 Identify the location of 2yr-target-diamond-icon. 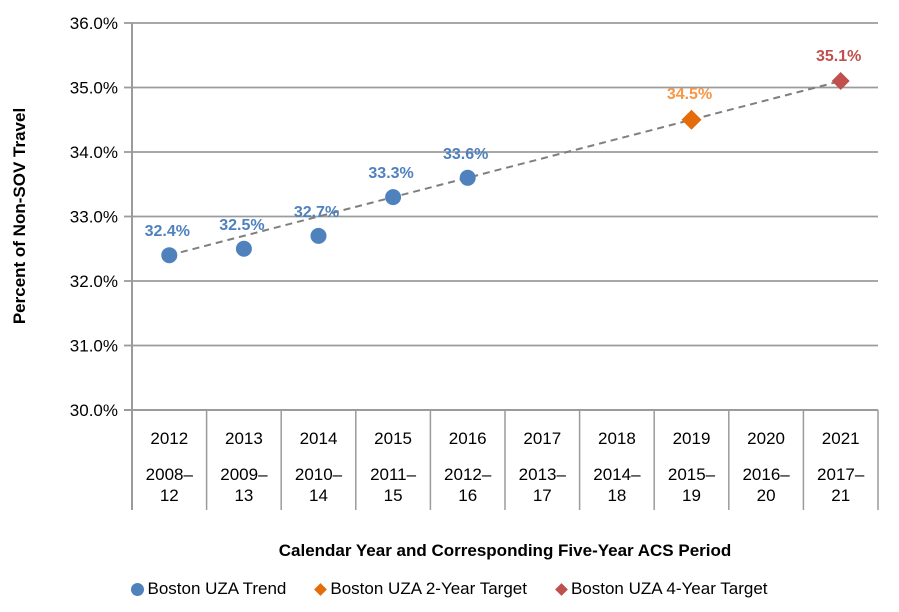
(321, 589).